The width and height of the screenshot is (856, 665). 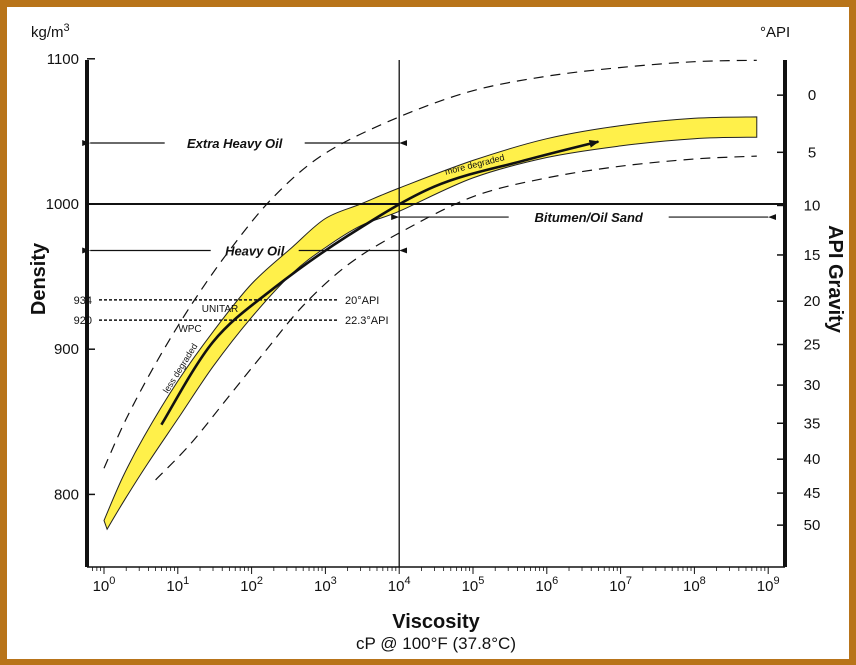 I want to click on x-tick-label: 10², so click(x=251, y=585).